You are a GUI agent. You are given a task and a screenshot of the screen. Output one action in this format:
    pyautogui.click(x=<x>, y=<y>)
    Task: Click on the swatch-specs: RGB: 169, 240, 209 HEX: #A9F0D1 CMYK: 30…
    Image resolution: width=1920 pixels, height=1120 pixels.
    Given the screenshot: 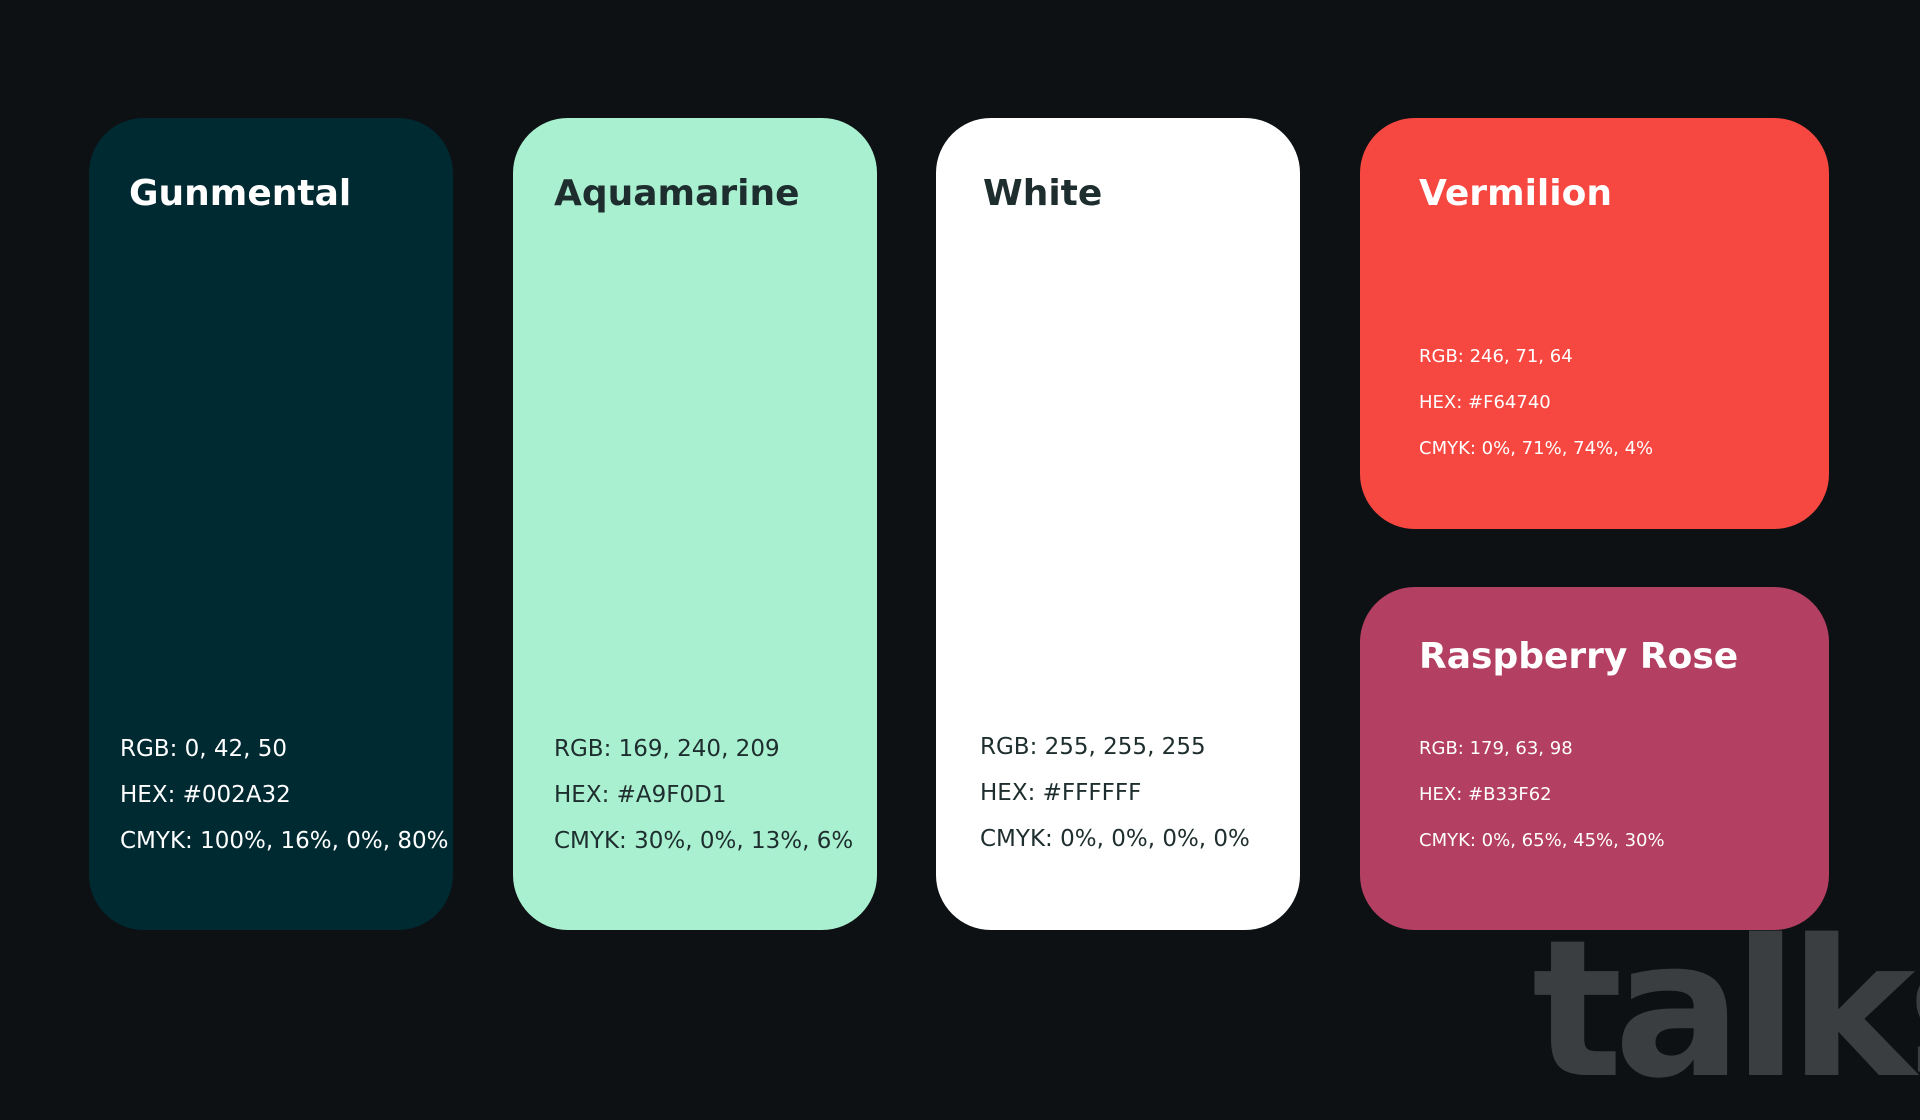 What is the action you would take?
    pyautogui.click(x=703, y=807)
    